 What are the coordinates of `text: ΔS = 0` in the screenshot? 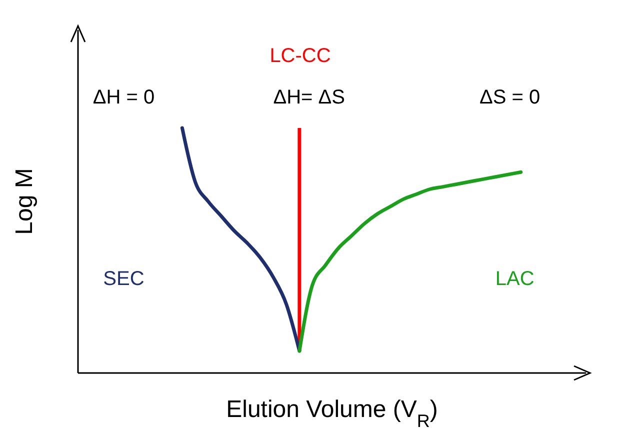 It's located at (509, 97).